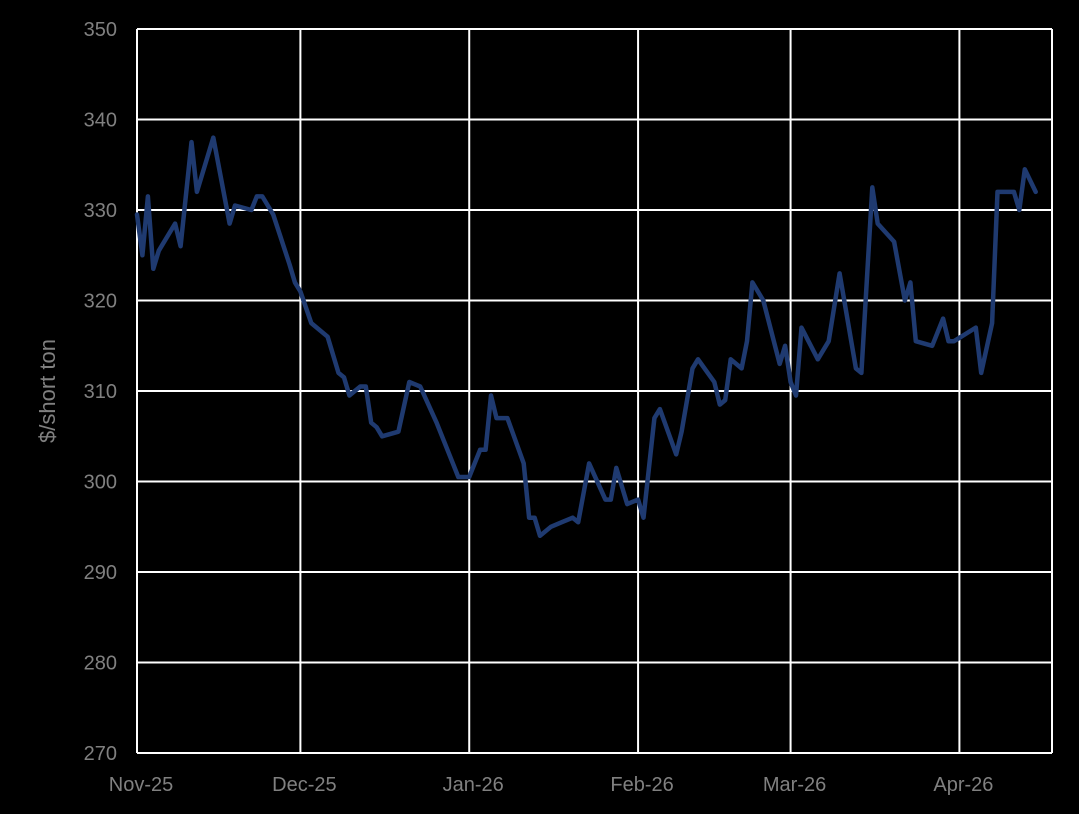 This screenshot has width=1079, height=814. Describe the element at coordinates (100, 211) in the screenshot. I see `y-tick-label-330: 330` at that location.